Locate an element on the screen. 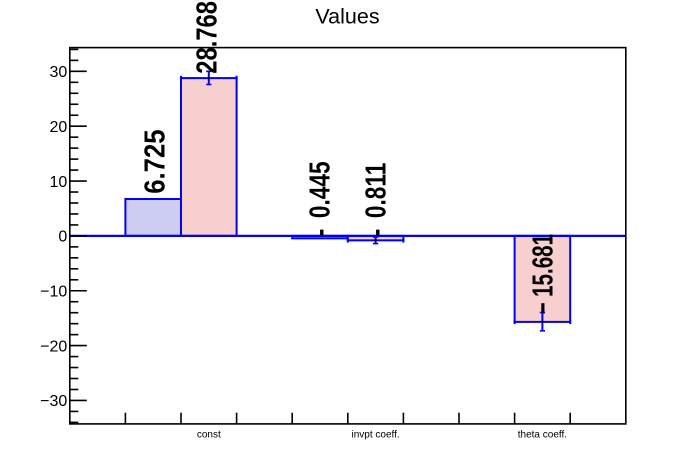 This screenshot has width=696, height=472. svg-text: invpt coeff. is located at coordinates (376, 434).